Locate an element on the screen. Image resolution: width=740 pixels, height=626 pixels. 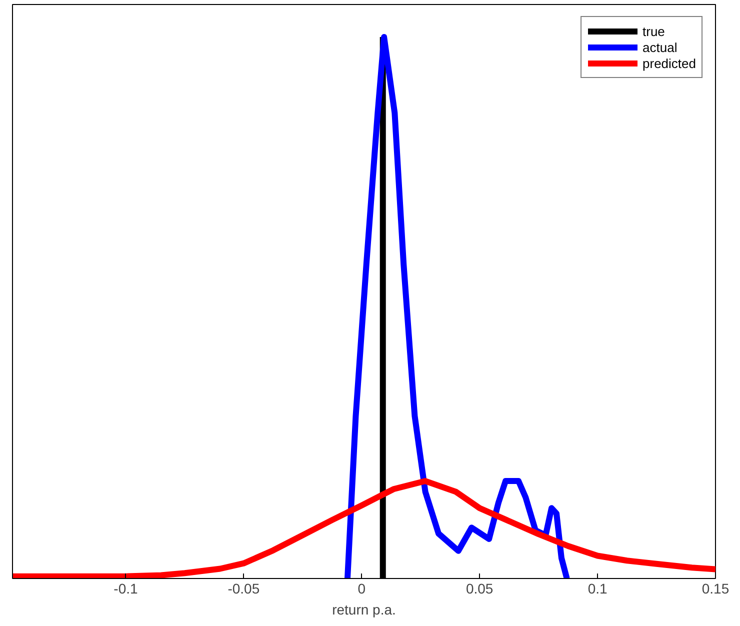
x-tick-label: 0.05 is located at coordinates (480, 588).